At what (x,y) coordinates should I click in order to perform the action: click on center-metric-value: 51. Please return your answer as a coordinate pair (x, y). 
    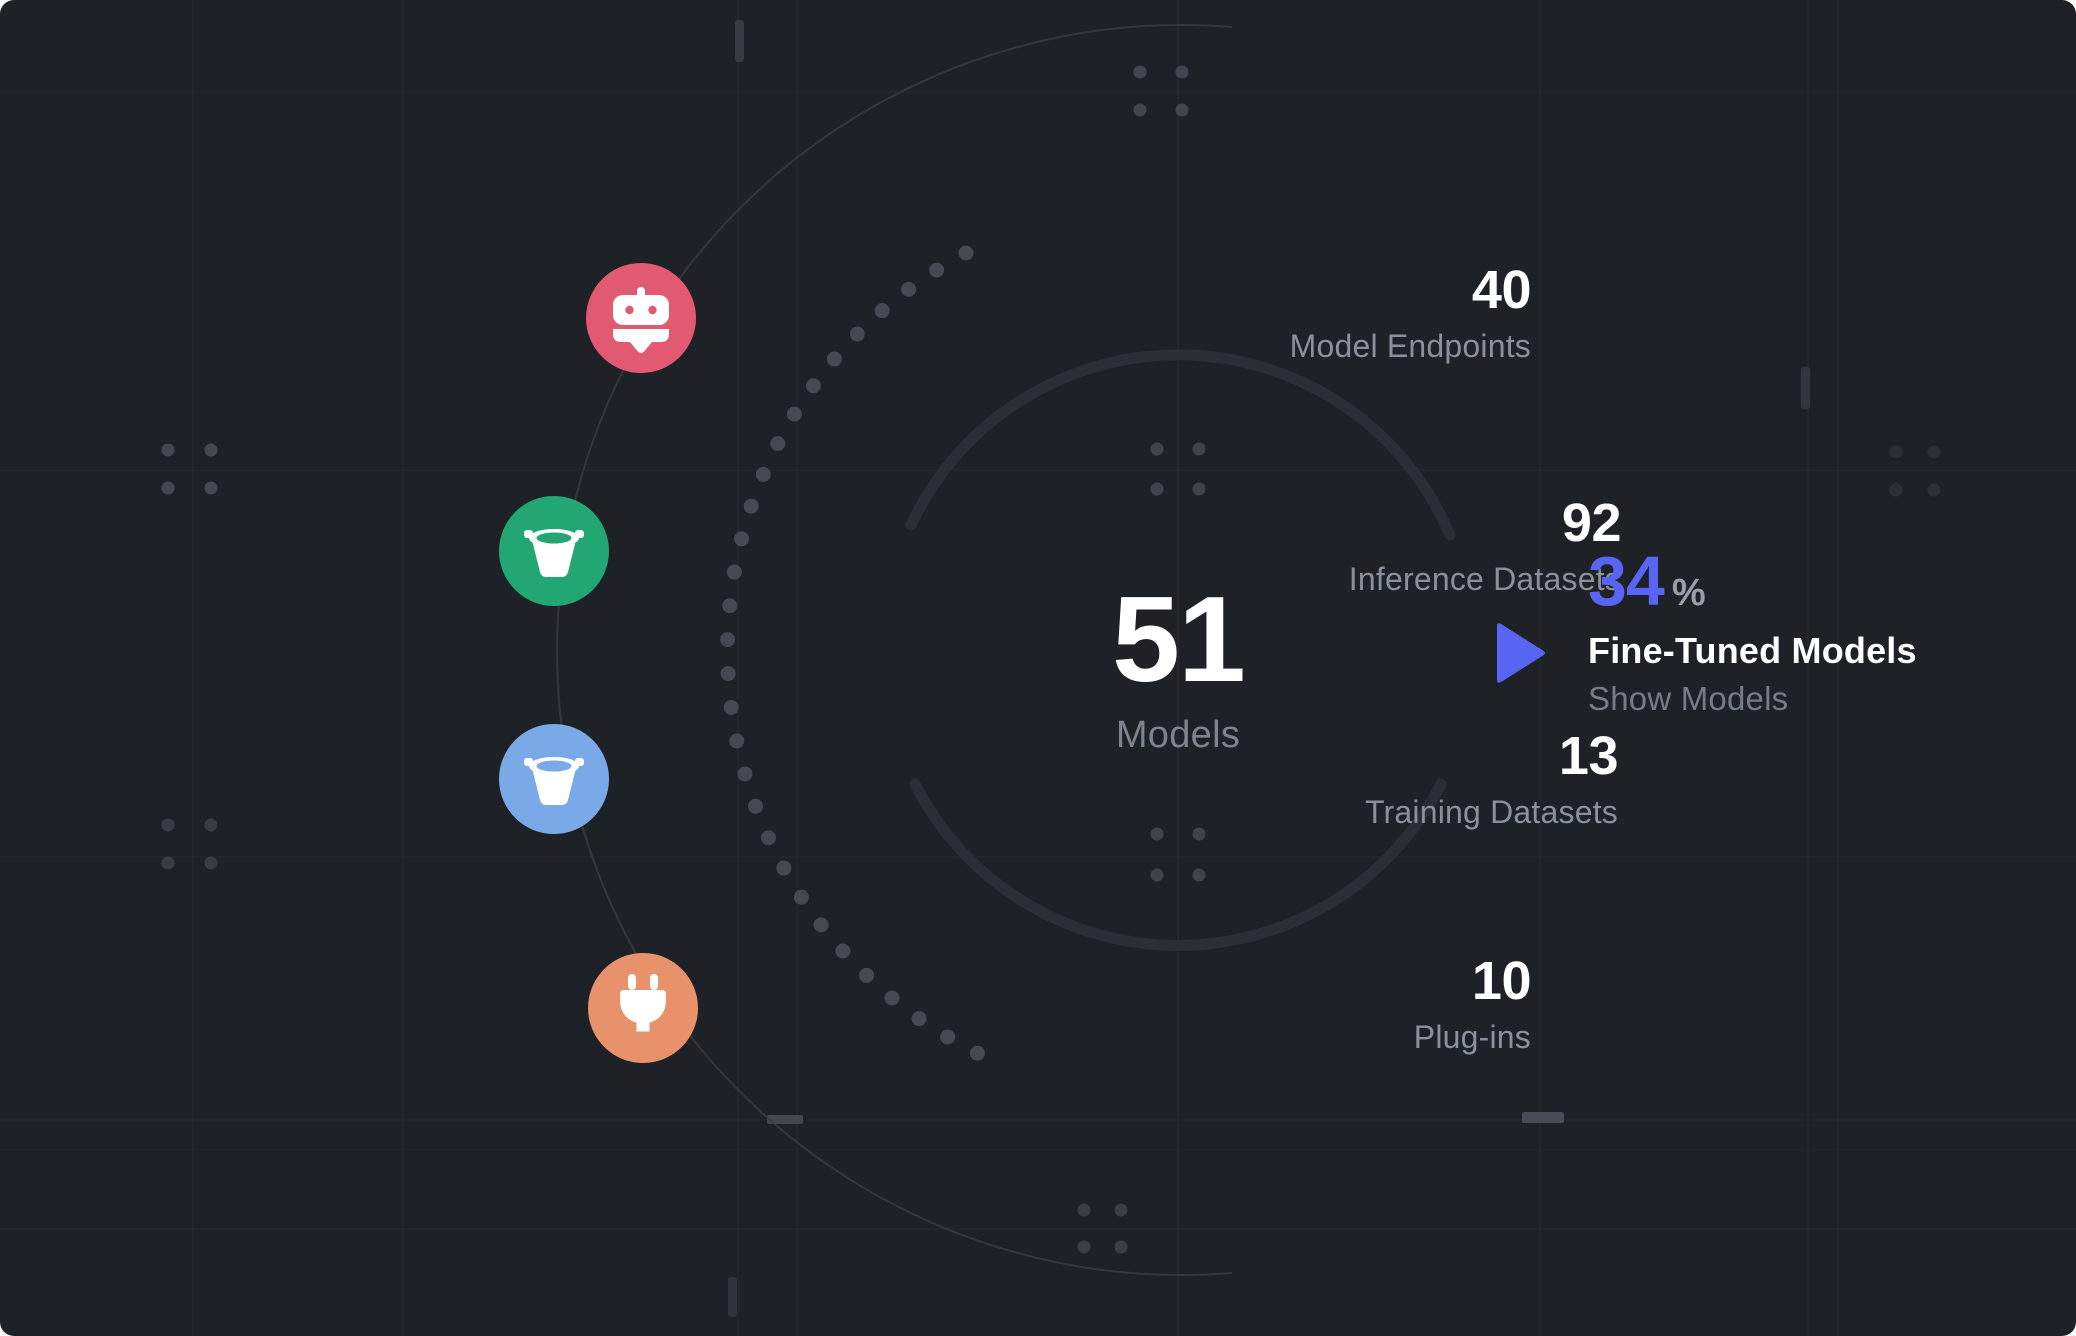
    Looking at the image, I should click on (1179, 639).